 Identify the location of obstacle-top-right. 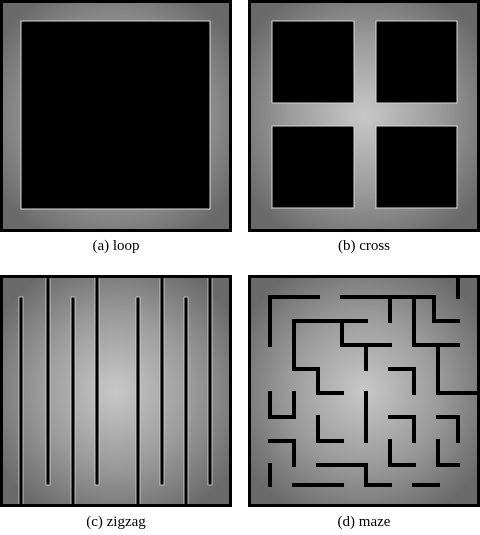
(416, 62).